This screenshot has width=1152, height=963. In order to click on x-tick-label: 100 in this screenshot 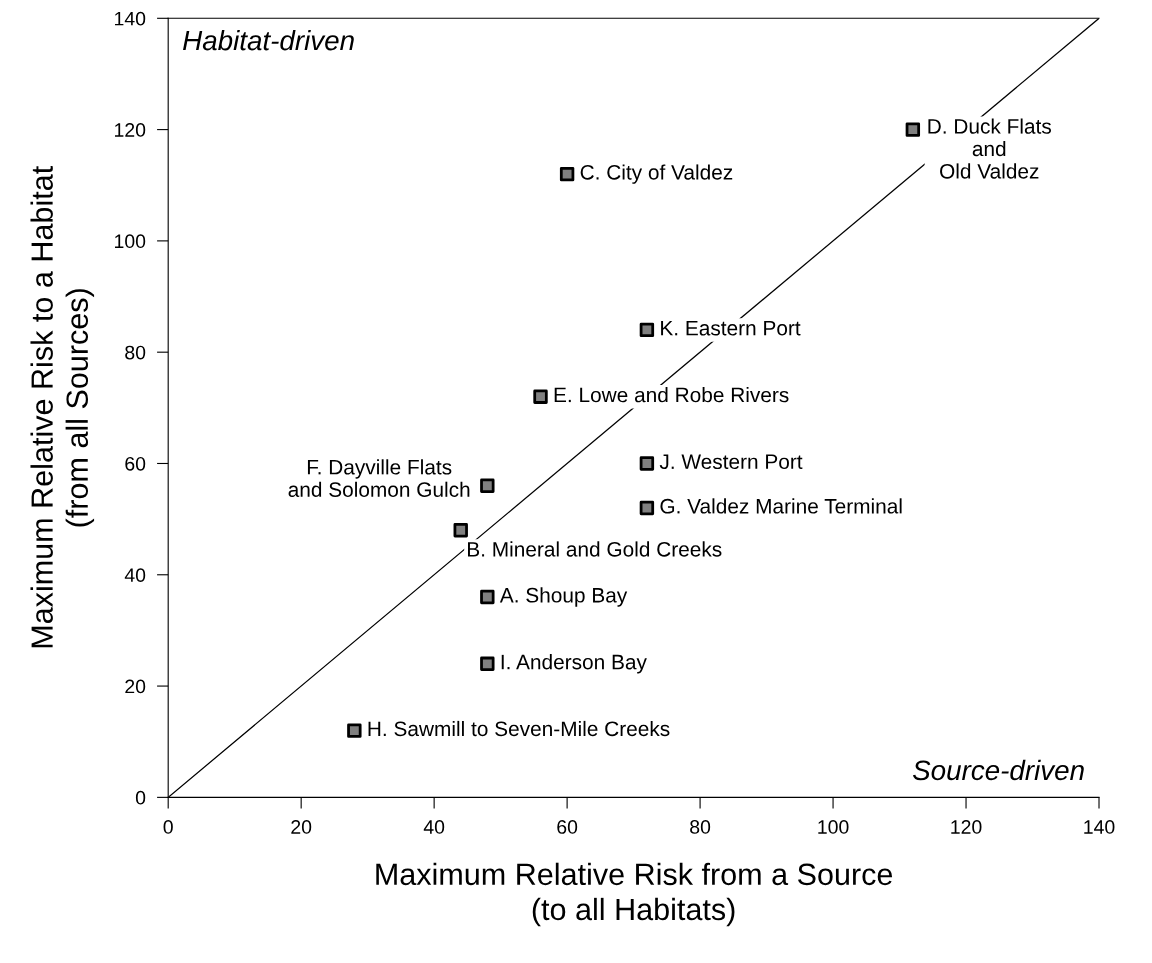, I will do `click(833, 827)`.